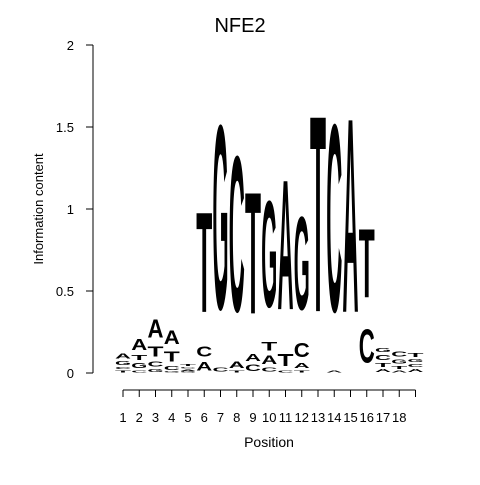  What do you see at coordinates (367, 417) in the screenshot?
I see `x-tick-label: 16` at bounding box center [367, 417].